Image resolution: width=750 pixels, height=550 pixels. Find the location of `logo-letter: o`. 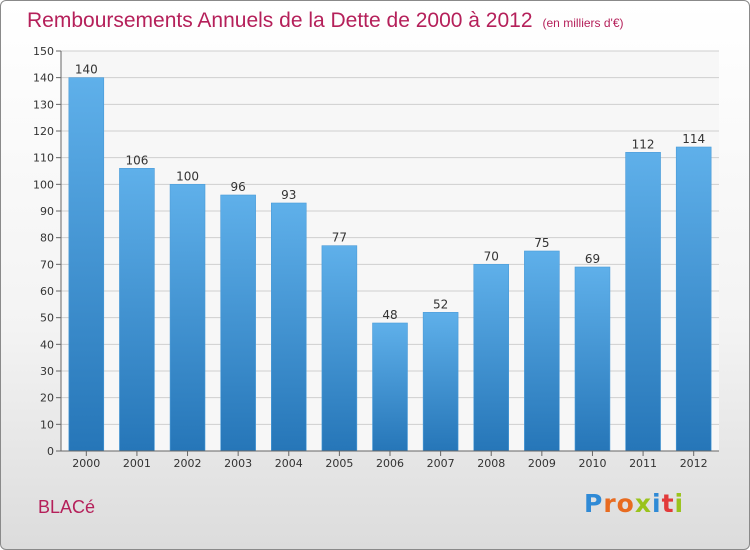

logo-letter: o is located at coordinates (625, 503).